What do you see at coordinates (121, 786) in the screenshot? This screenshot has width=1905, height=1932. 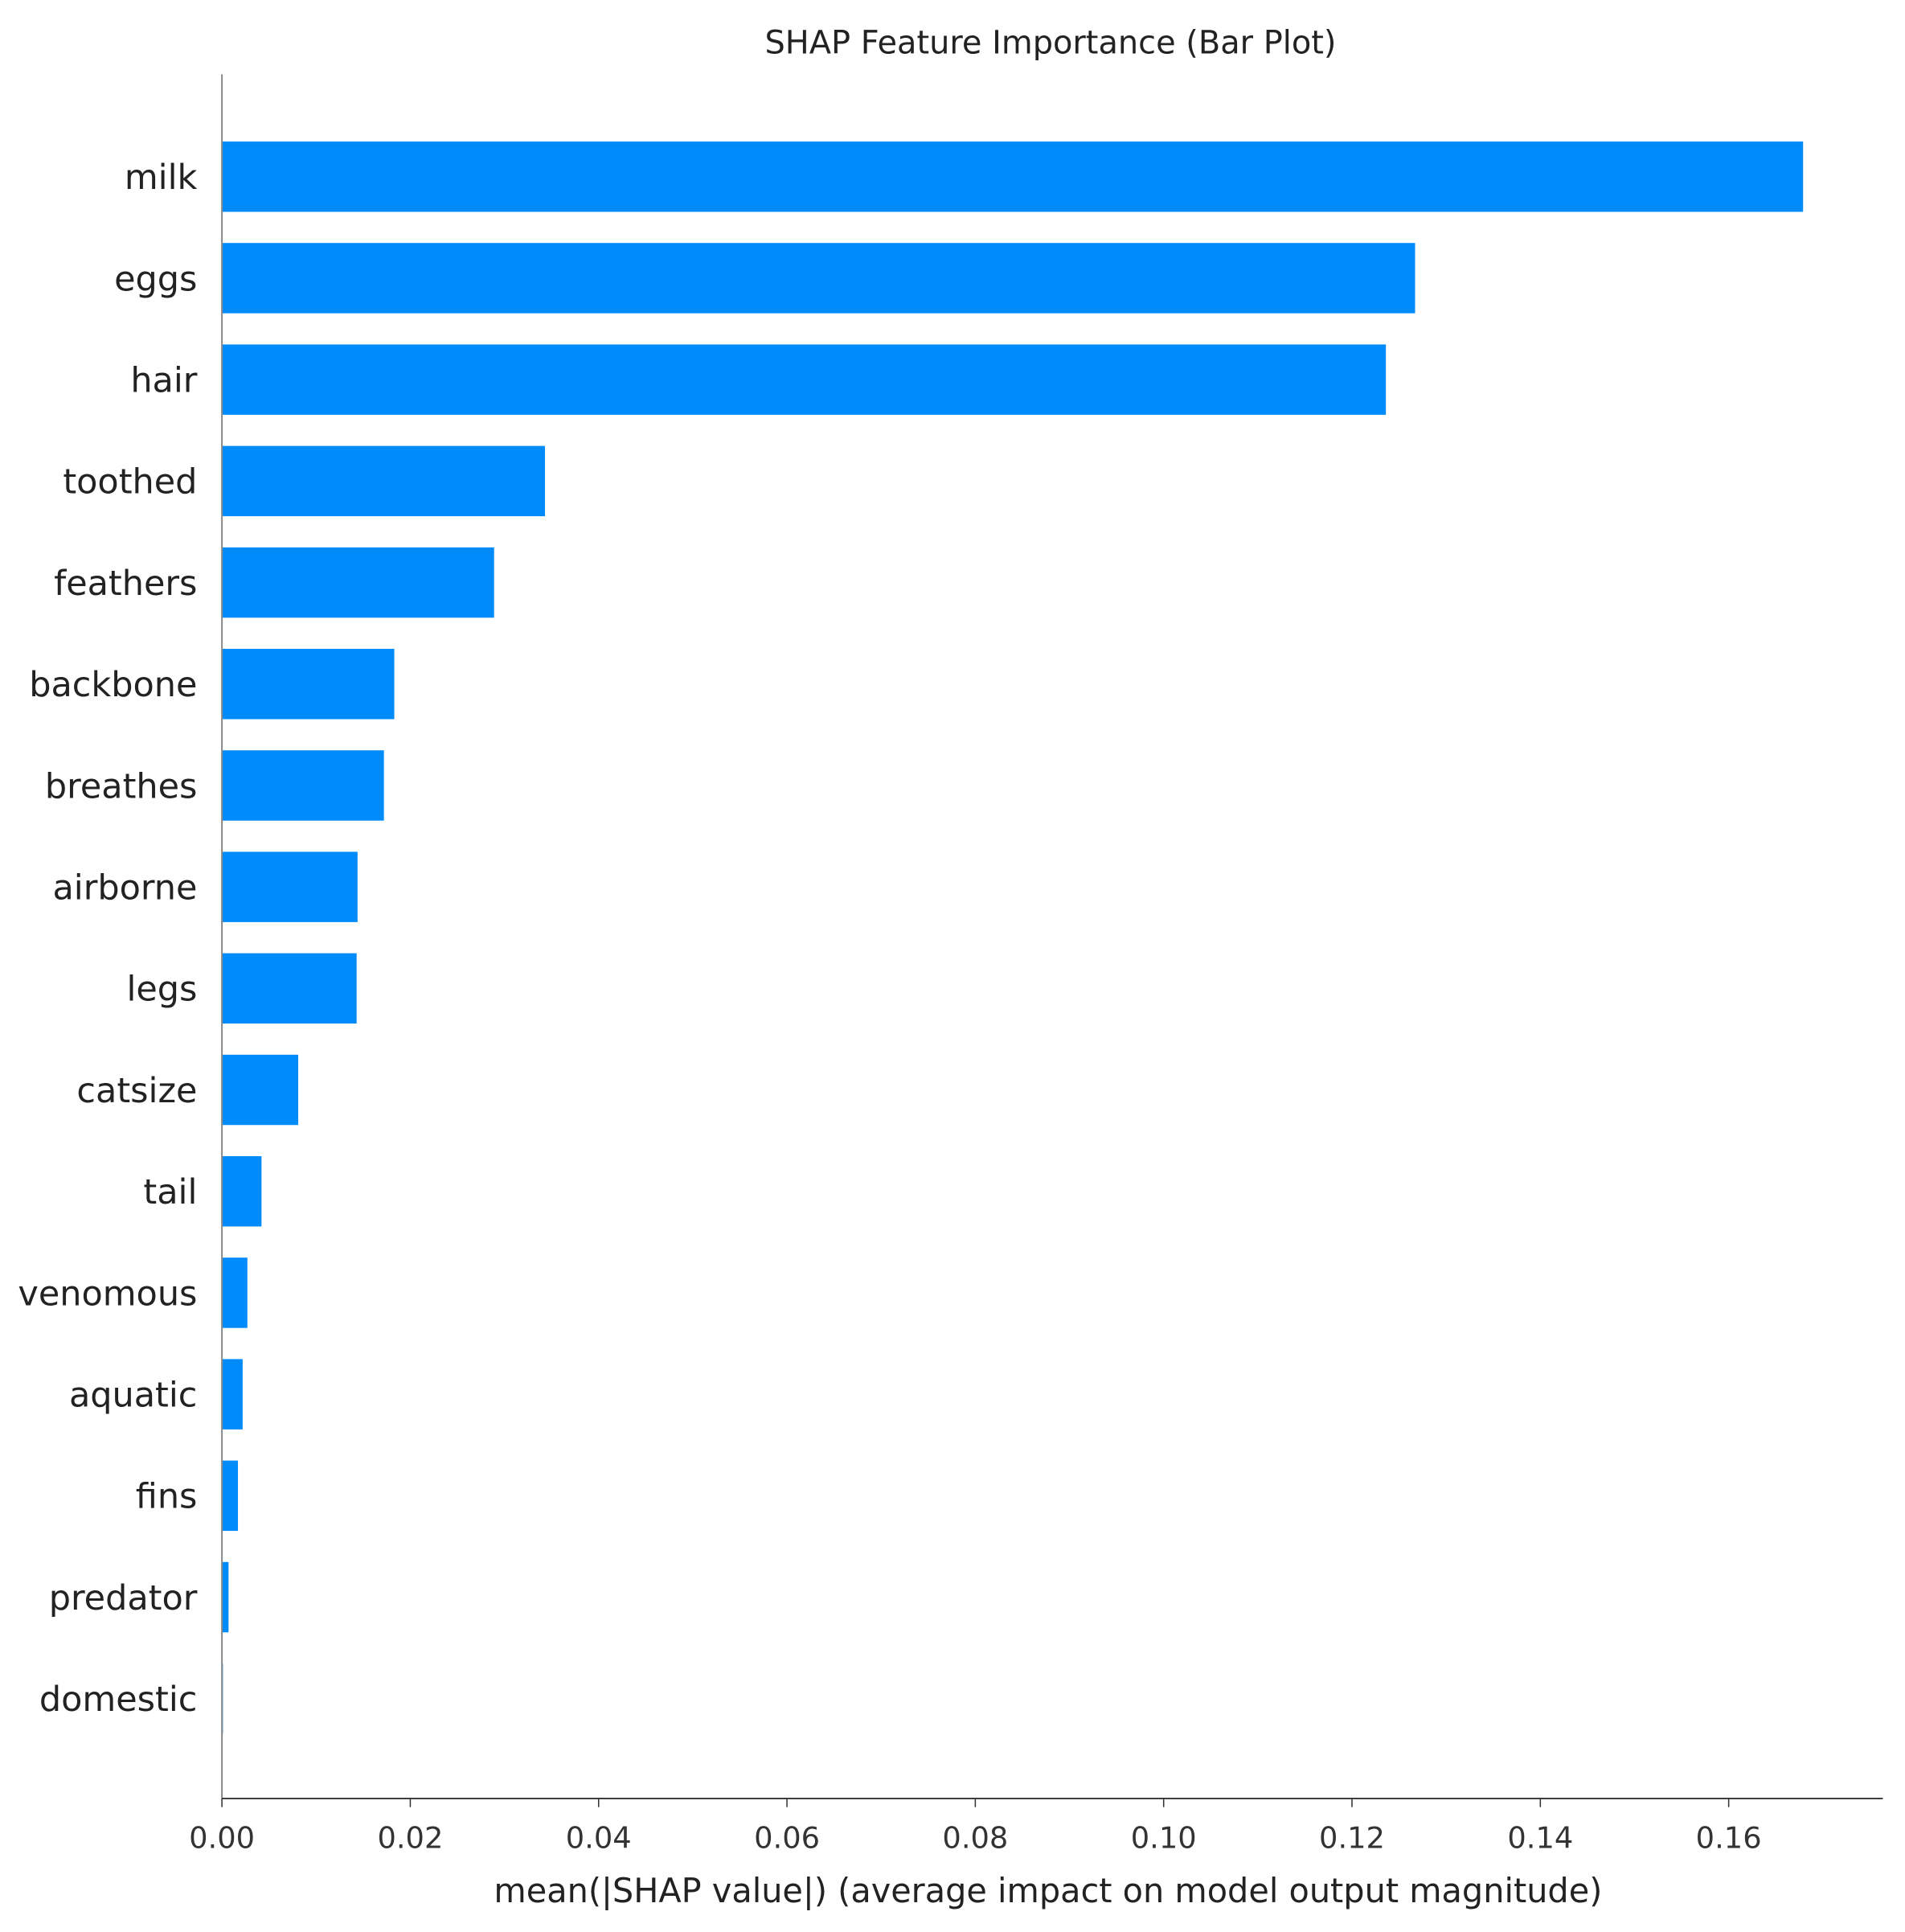 I see `y-tick-label-breathes: breathes` at bounding box center [121, 786].